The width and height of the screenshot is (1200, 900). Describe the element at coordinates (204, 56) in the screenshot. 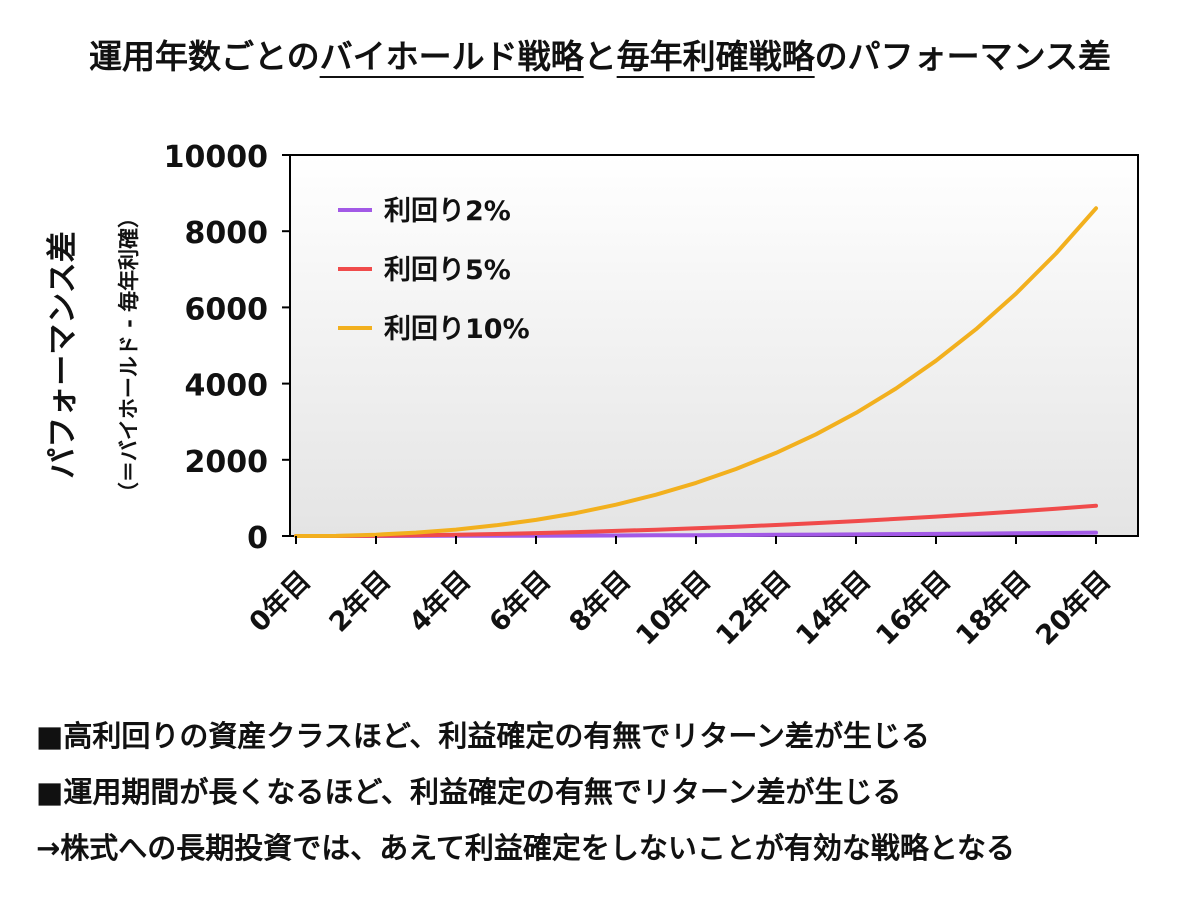

I see `title-part-1: 運用年数ごとの` at that location.